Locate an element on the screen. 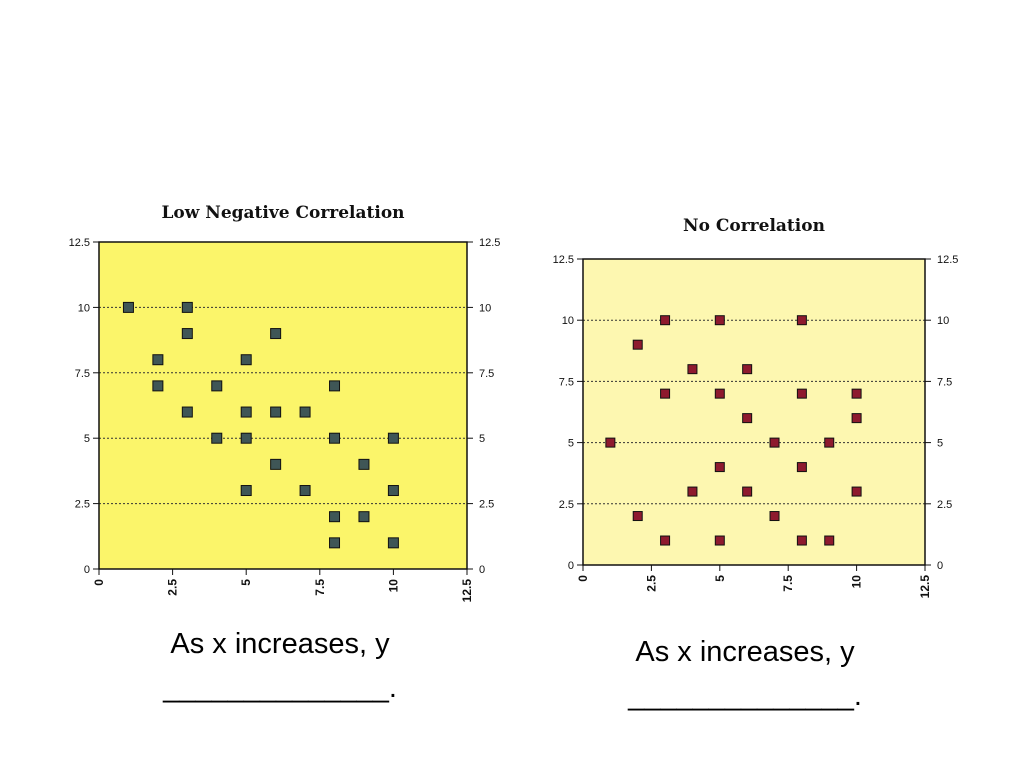 The image size is (1024, 768). left-xtick-label-0: 0 is located at coordinates (99, 582).